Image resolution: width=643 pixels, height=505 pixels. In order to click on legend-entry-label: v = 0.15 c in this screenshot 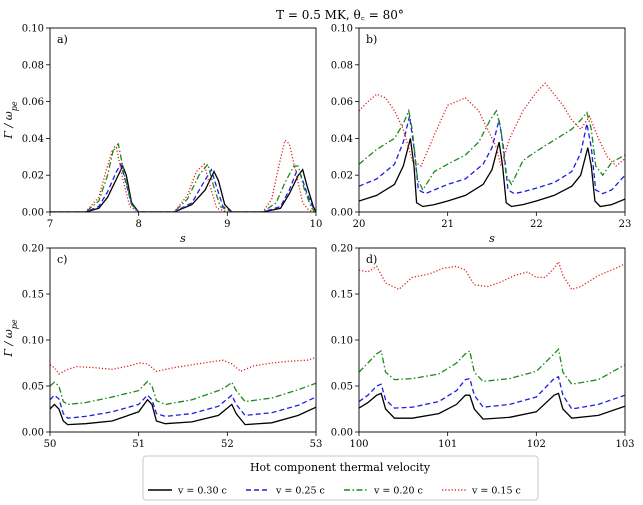, I will do `click(496, 491)`.